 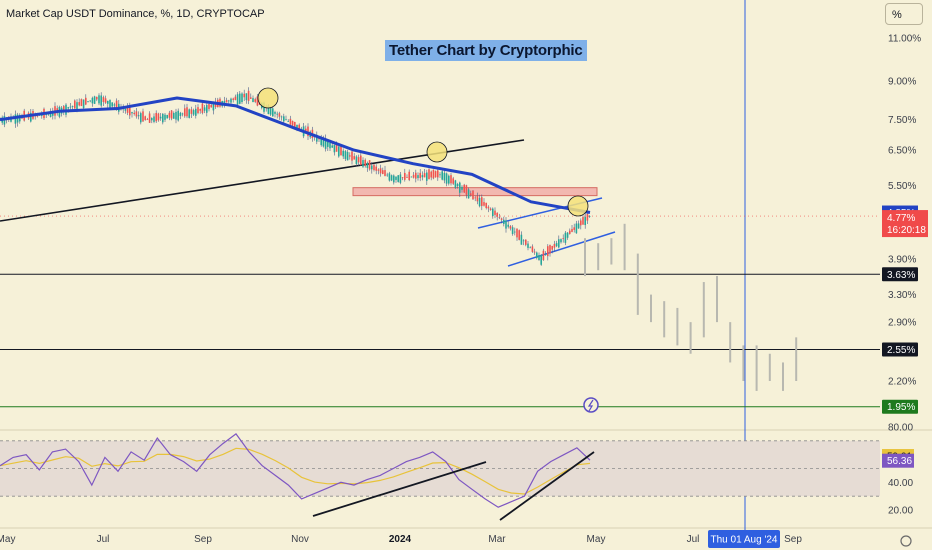 I want to click on rsi-tick-label: 20.00, so click(x=900, y=511).